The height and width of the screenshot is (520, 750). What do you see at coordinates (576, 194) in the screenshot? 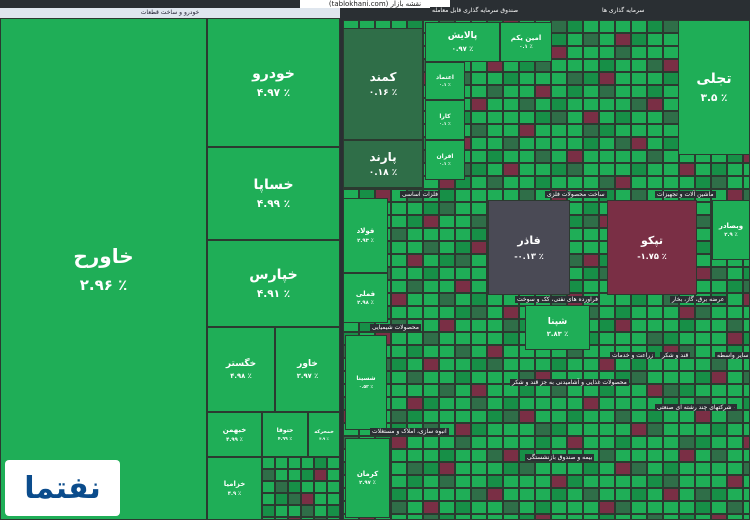
I see `sector-label: ساخت محصولات فلزی` at bounding box center [576, 194].